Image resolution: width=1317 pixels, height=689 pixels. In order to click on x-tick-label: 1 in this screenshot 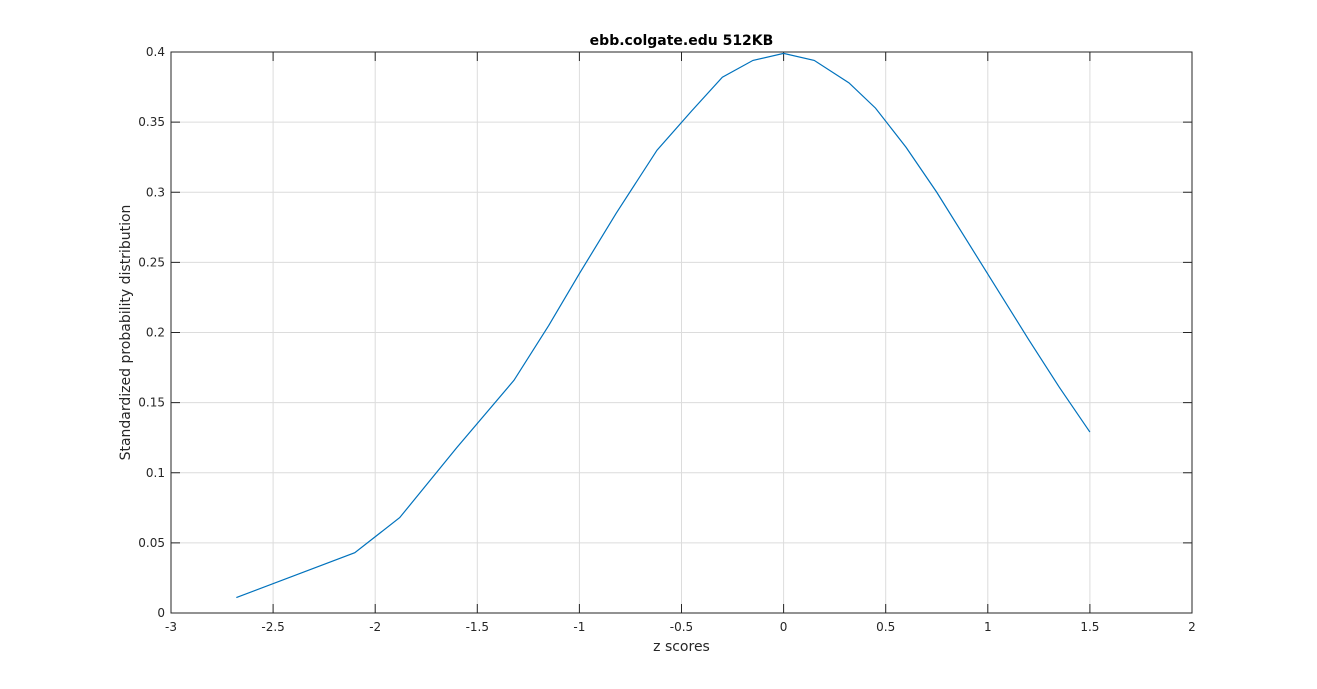, I will do `click(988, 627)`.